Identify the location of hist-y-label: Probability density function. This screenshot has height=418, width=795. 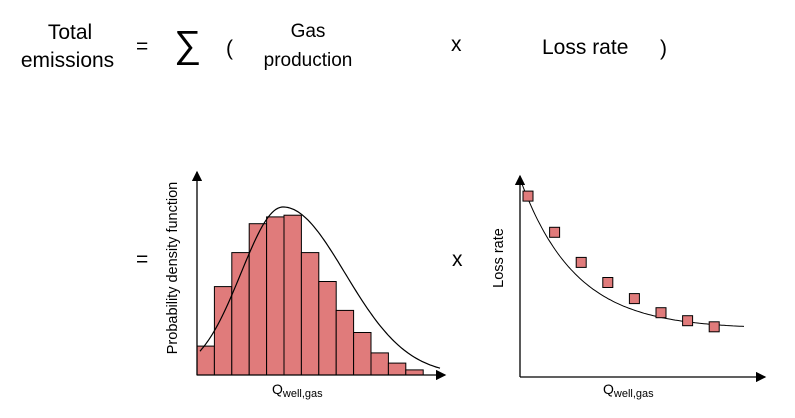
(173, 268).